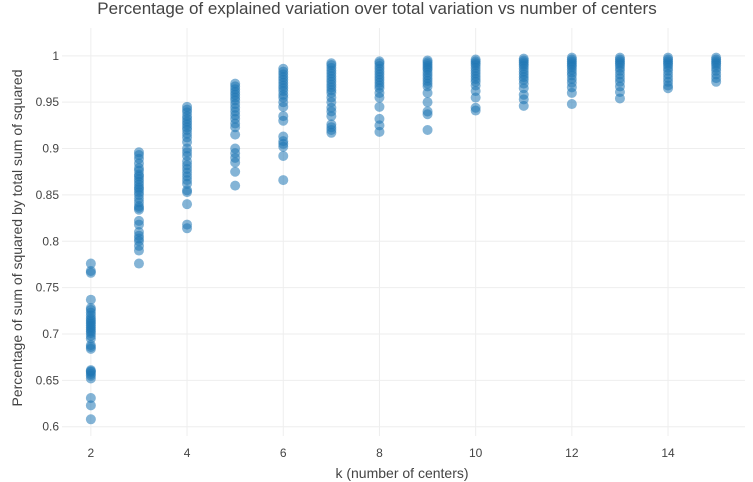  What do you see at coordinates (572, 453) in the screenshot?
I see `x-tick-label: 12` at bounding box center [572, 453].